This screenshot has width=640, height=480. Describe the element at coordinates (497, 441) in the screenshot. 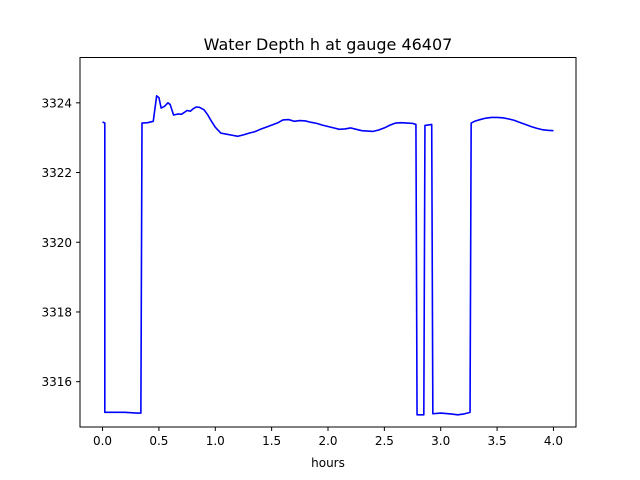

I see `x-tick-label: 3.5` at that location.